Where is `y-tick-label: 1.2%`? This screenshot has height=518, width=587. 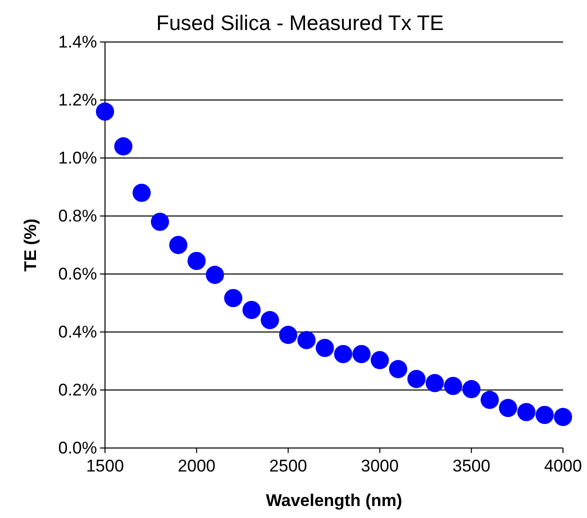
y-tick-label: 1.2% is located at coordinates (77, 100).